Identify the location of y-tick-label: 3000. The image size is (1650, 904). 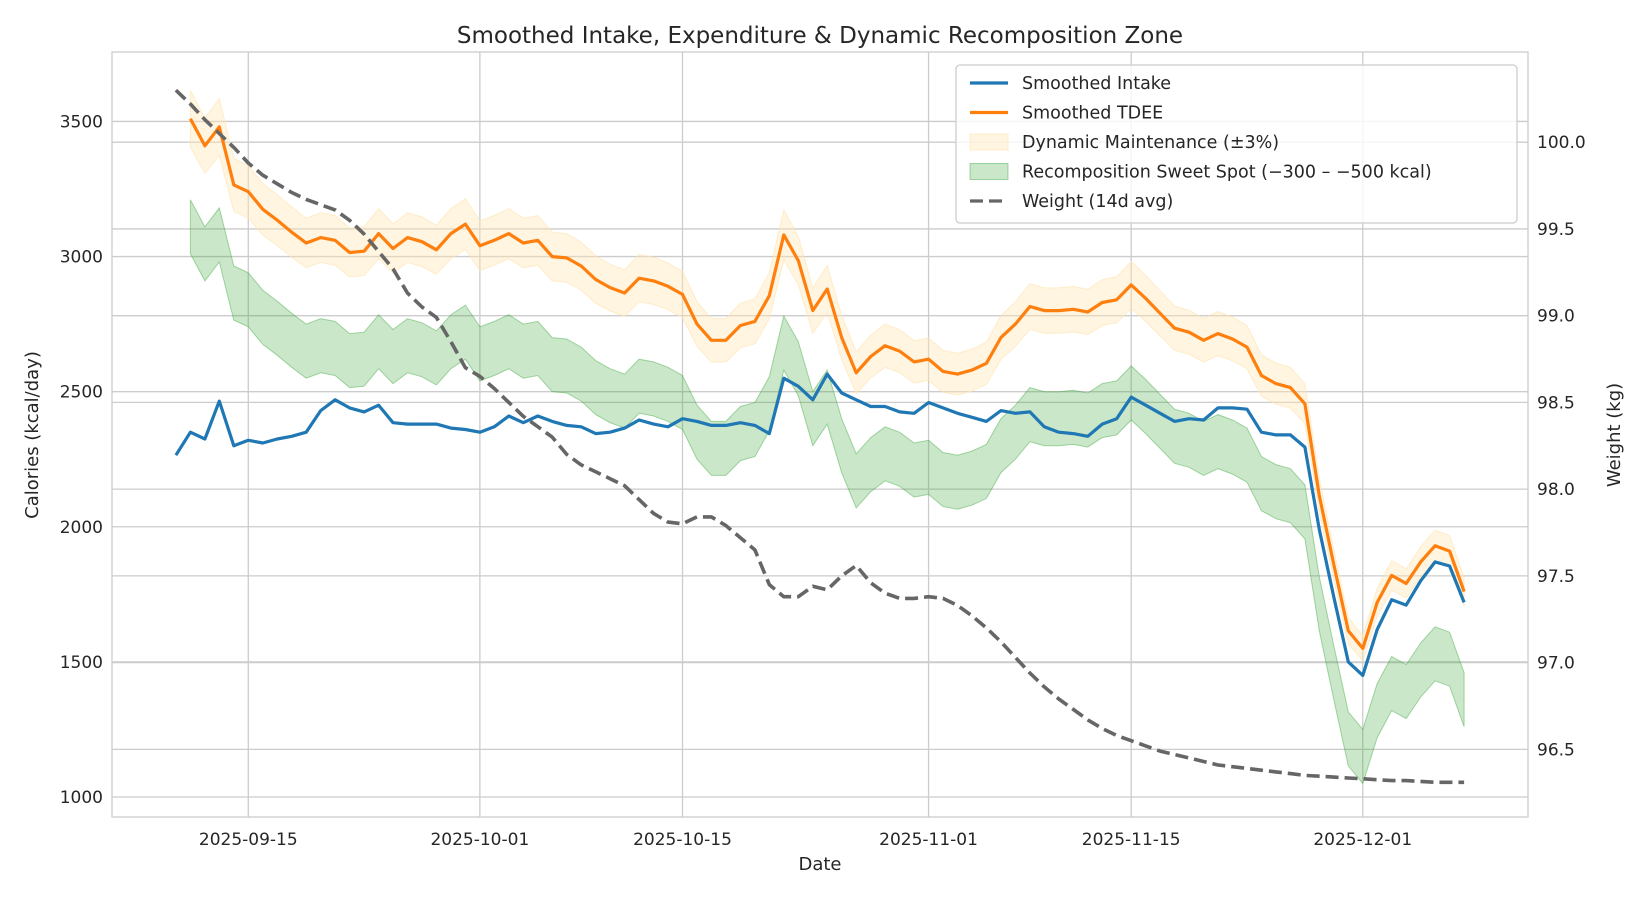
(81, 258).